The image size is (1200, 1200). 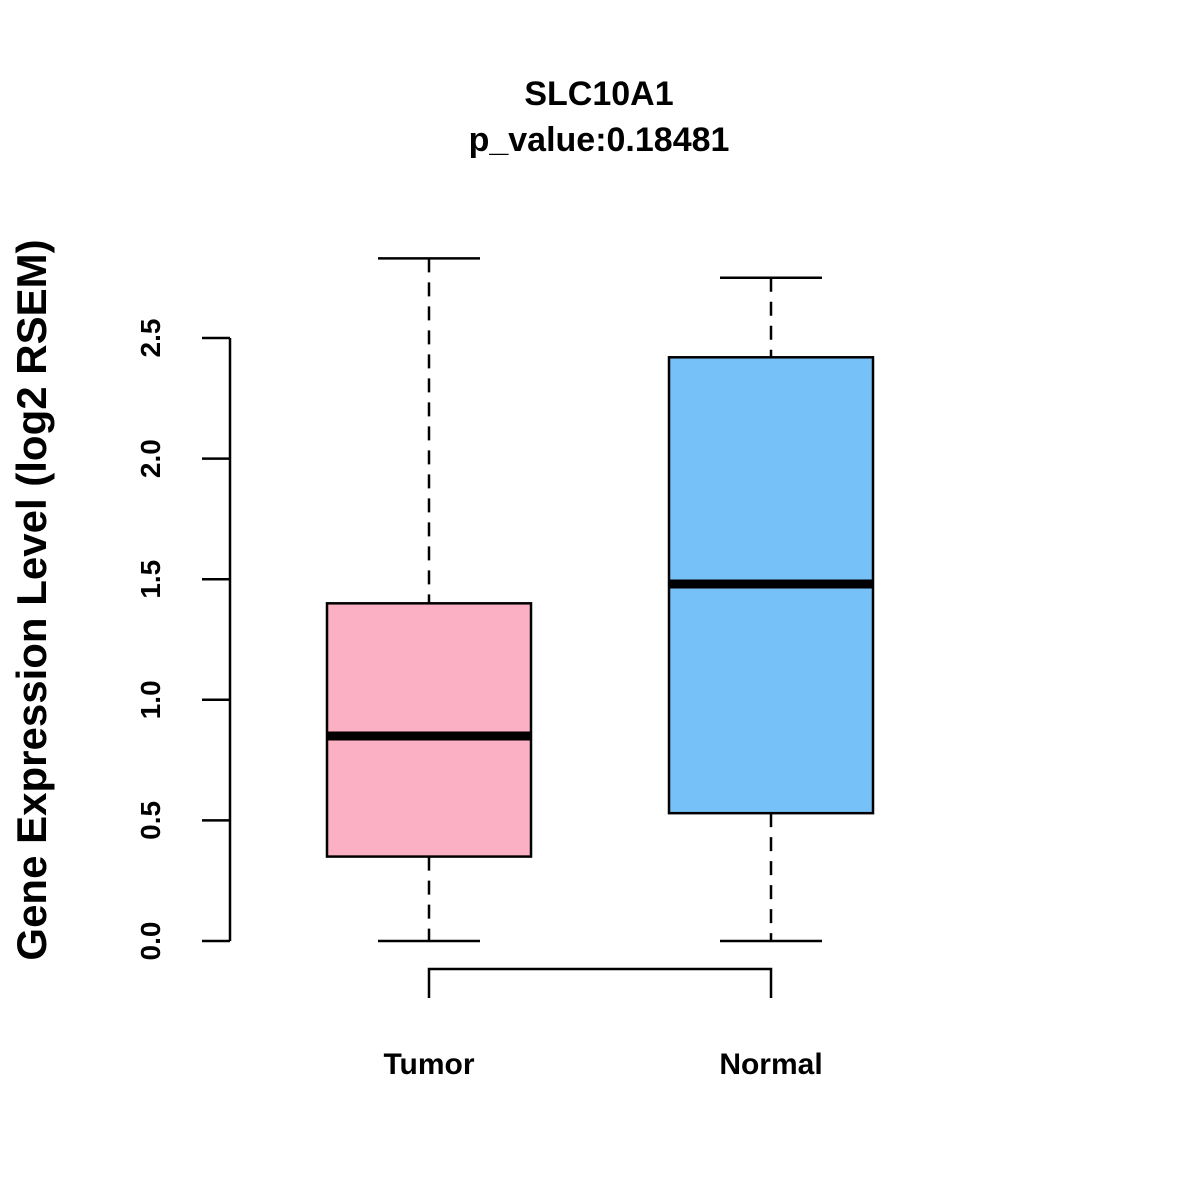 I want to click on chart-title: SLC10A1, so click(x=598, y=94).